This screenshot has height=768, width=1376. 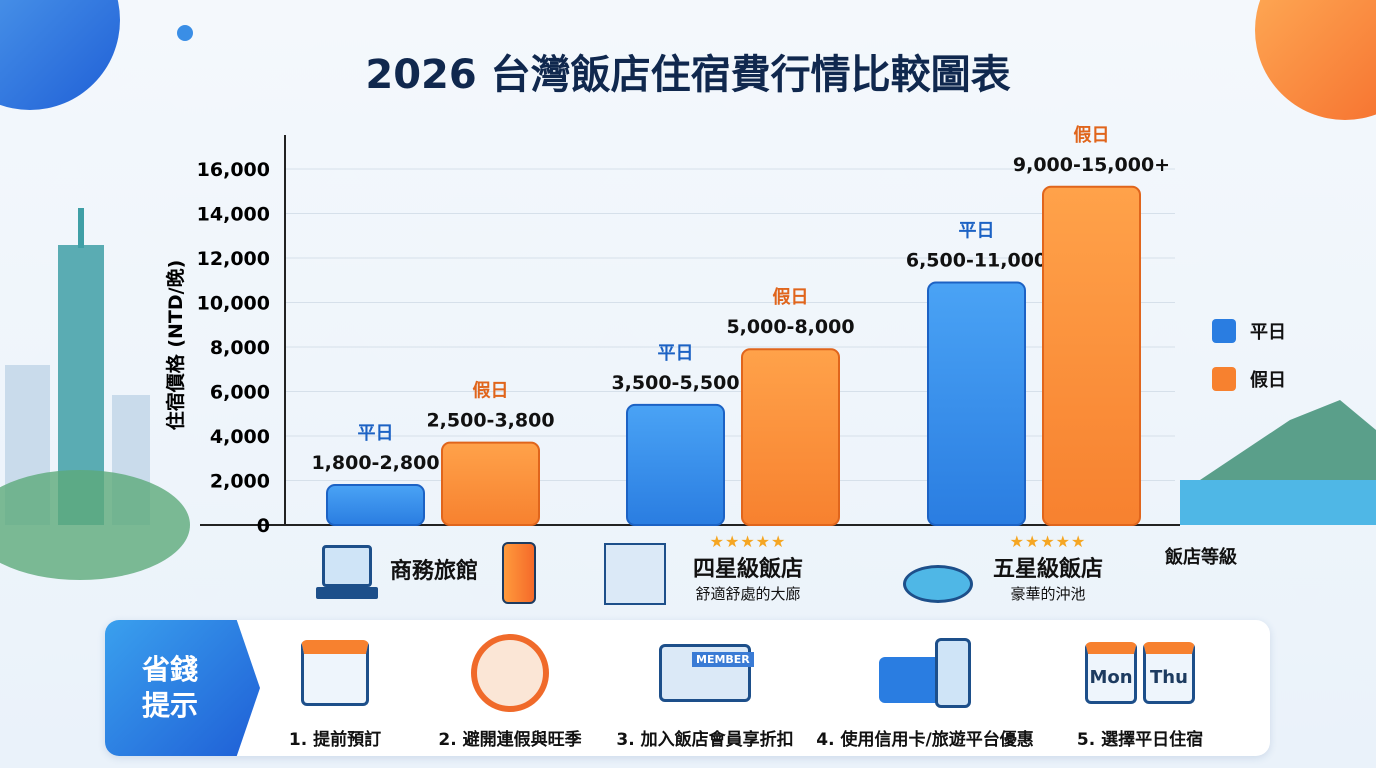 I want to click on category-name: 四星級飯店, so click(x=747, y=569).